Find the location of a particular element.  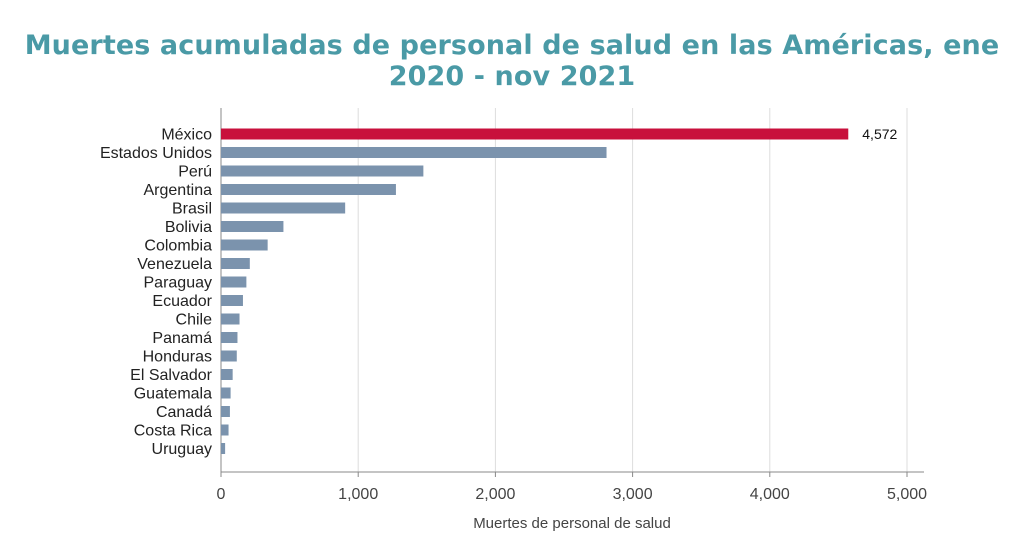

category-label: Brasil is located at coordinates (192, 209).